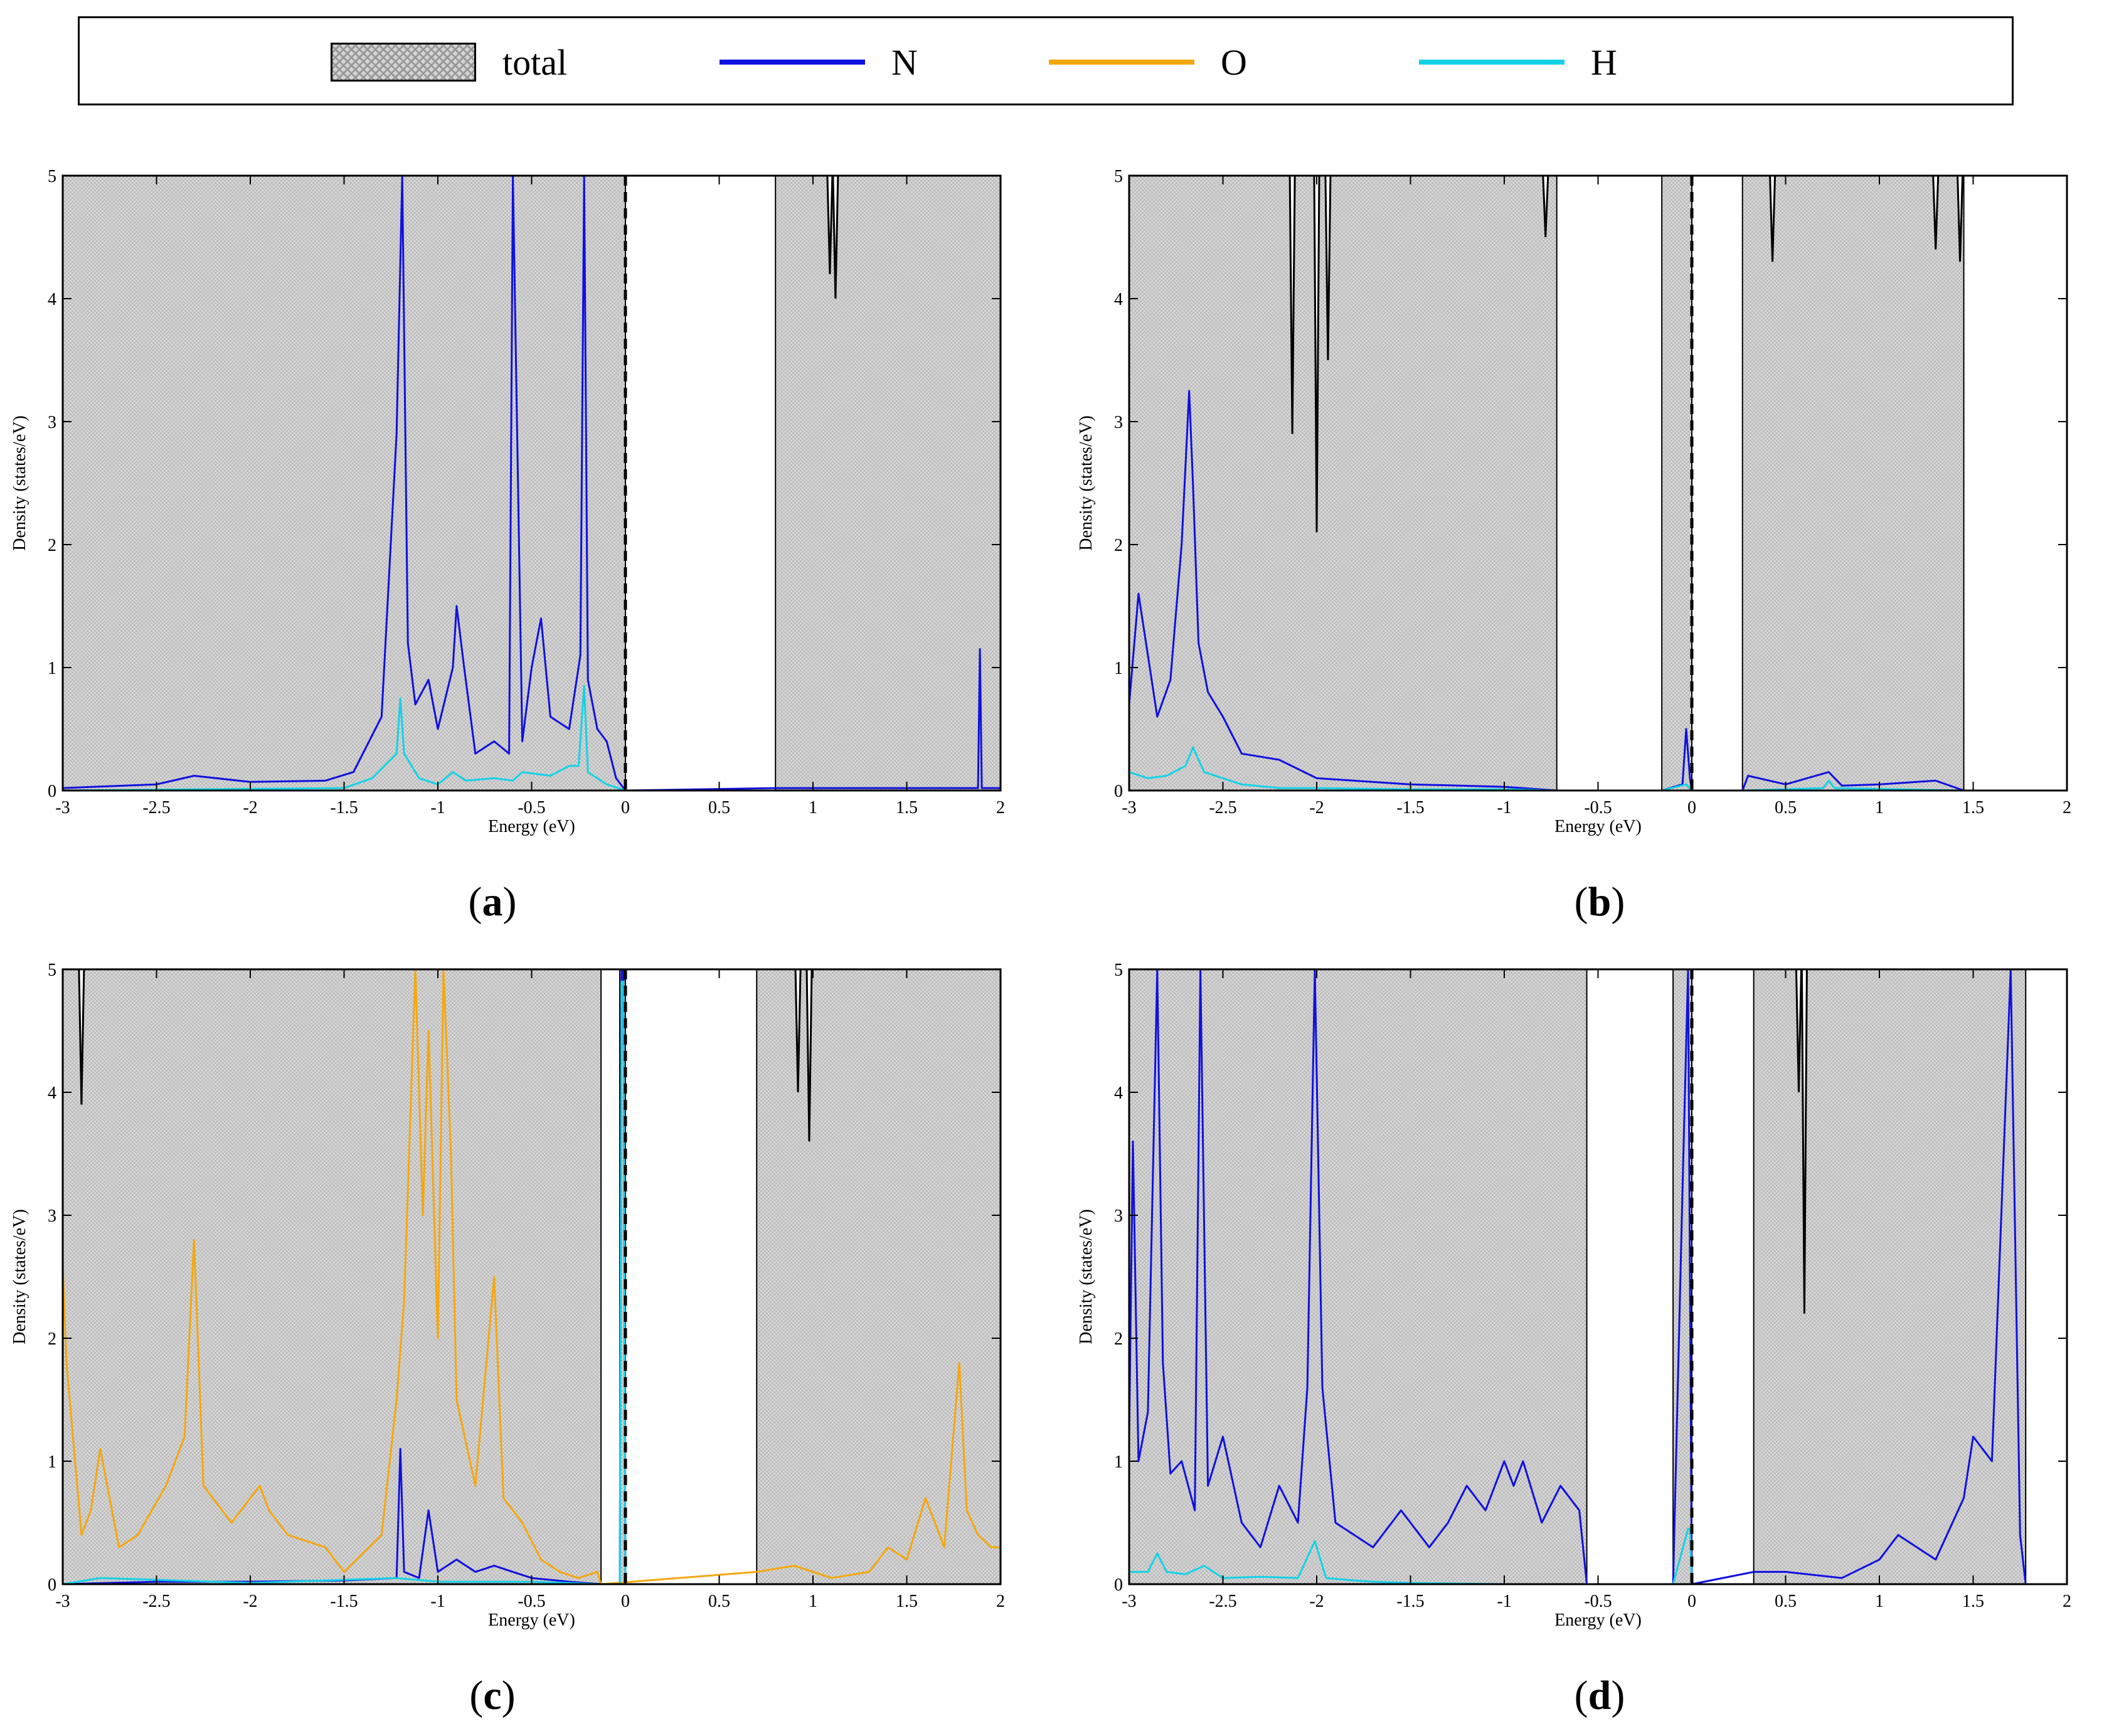 This screenshot has height=1736, width=2114. I want to click on legend-label-n: N, so click(905, 62).